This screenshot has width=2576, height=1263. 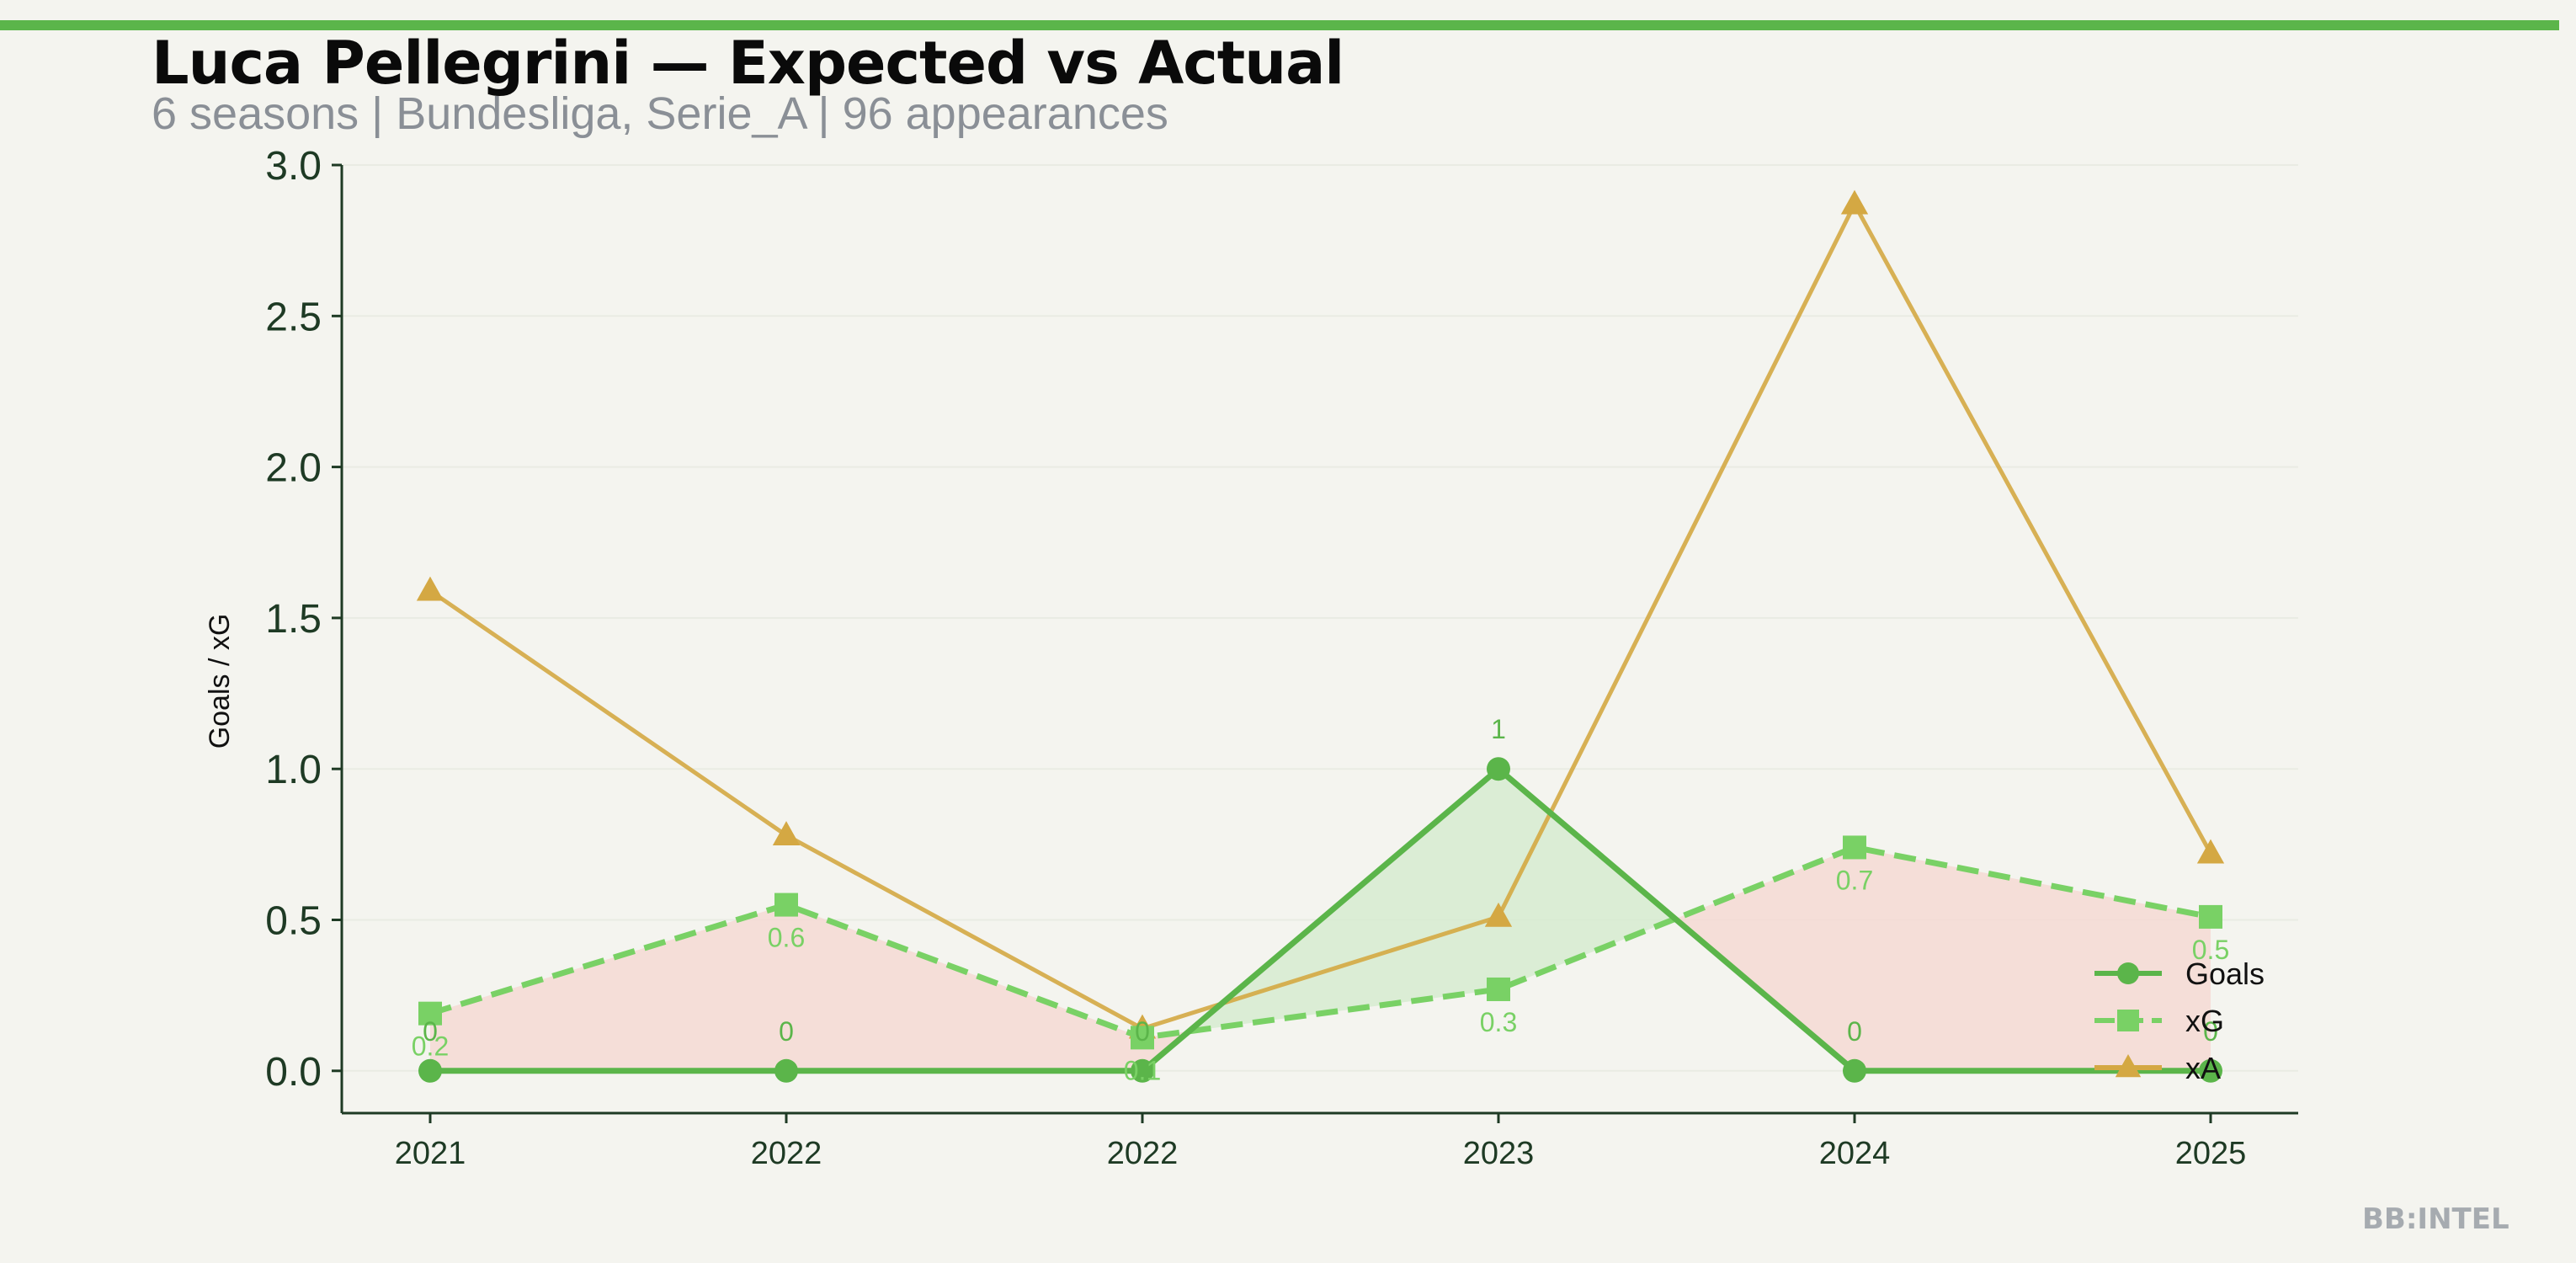 I want to click on x-tick-label: 2023, so click(x=1499, y=1153).